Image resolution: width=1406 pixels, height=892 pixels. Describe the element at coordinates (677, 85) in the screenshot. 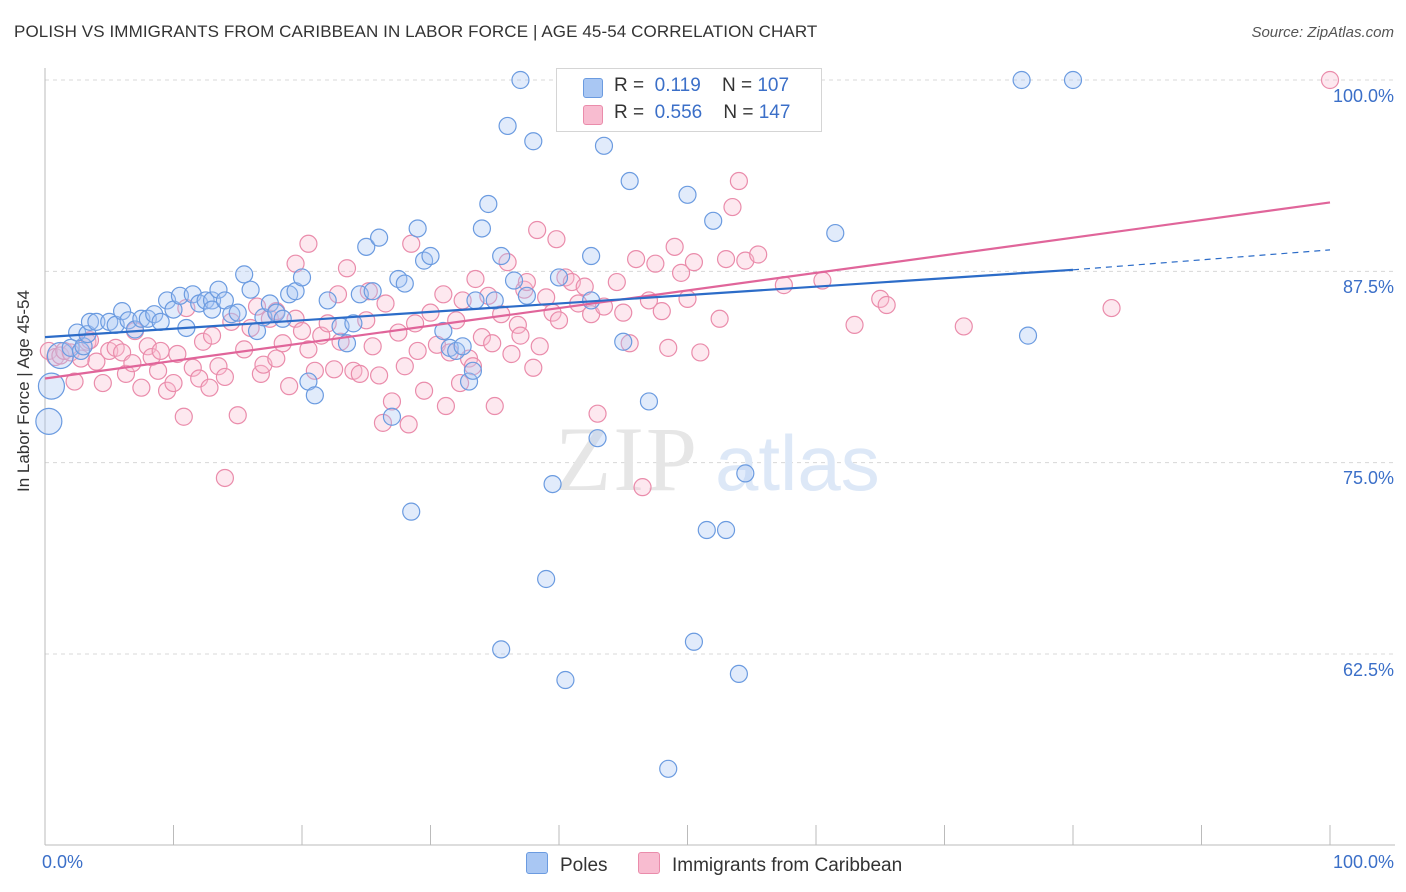

I see `legend-r-poles: 0.119` at that location.